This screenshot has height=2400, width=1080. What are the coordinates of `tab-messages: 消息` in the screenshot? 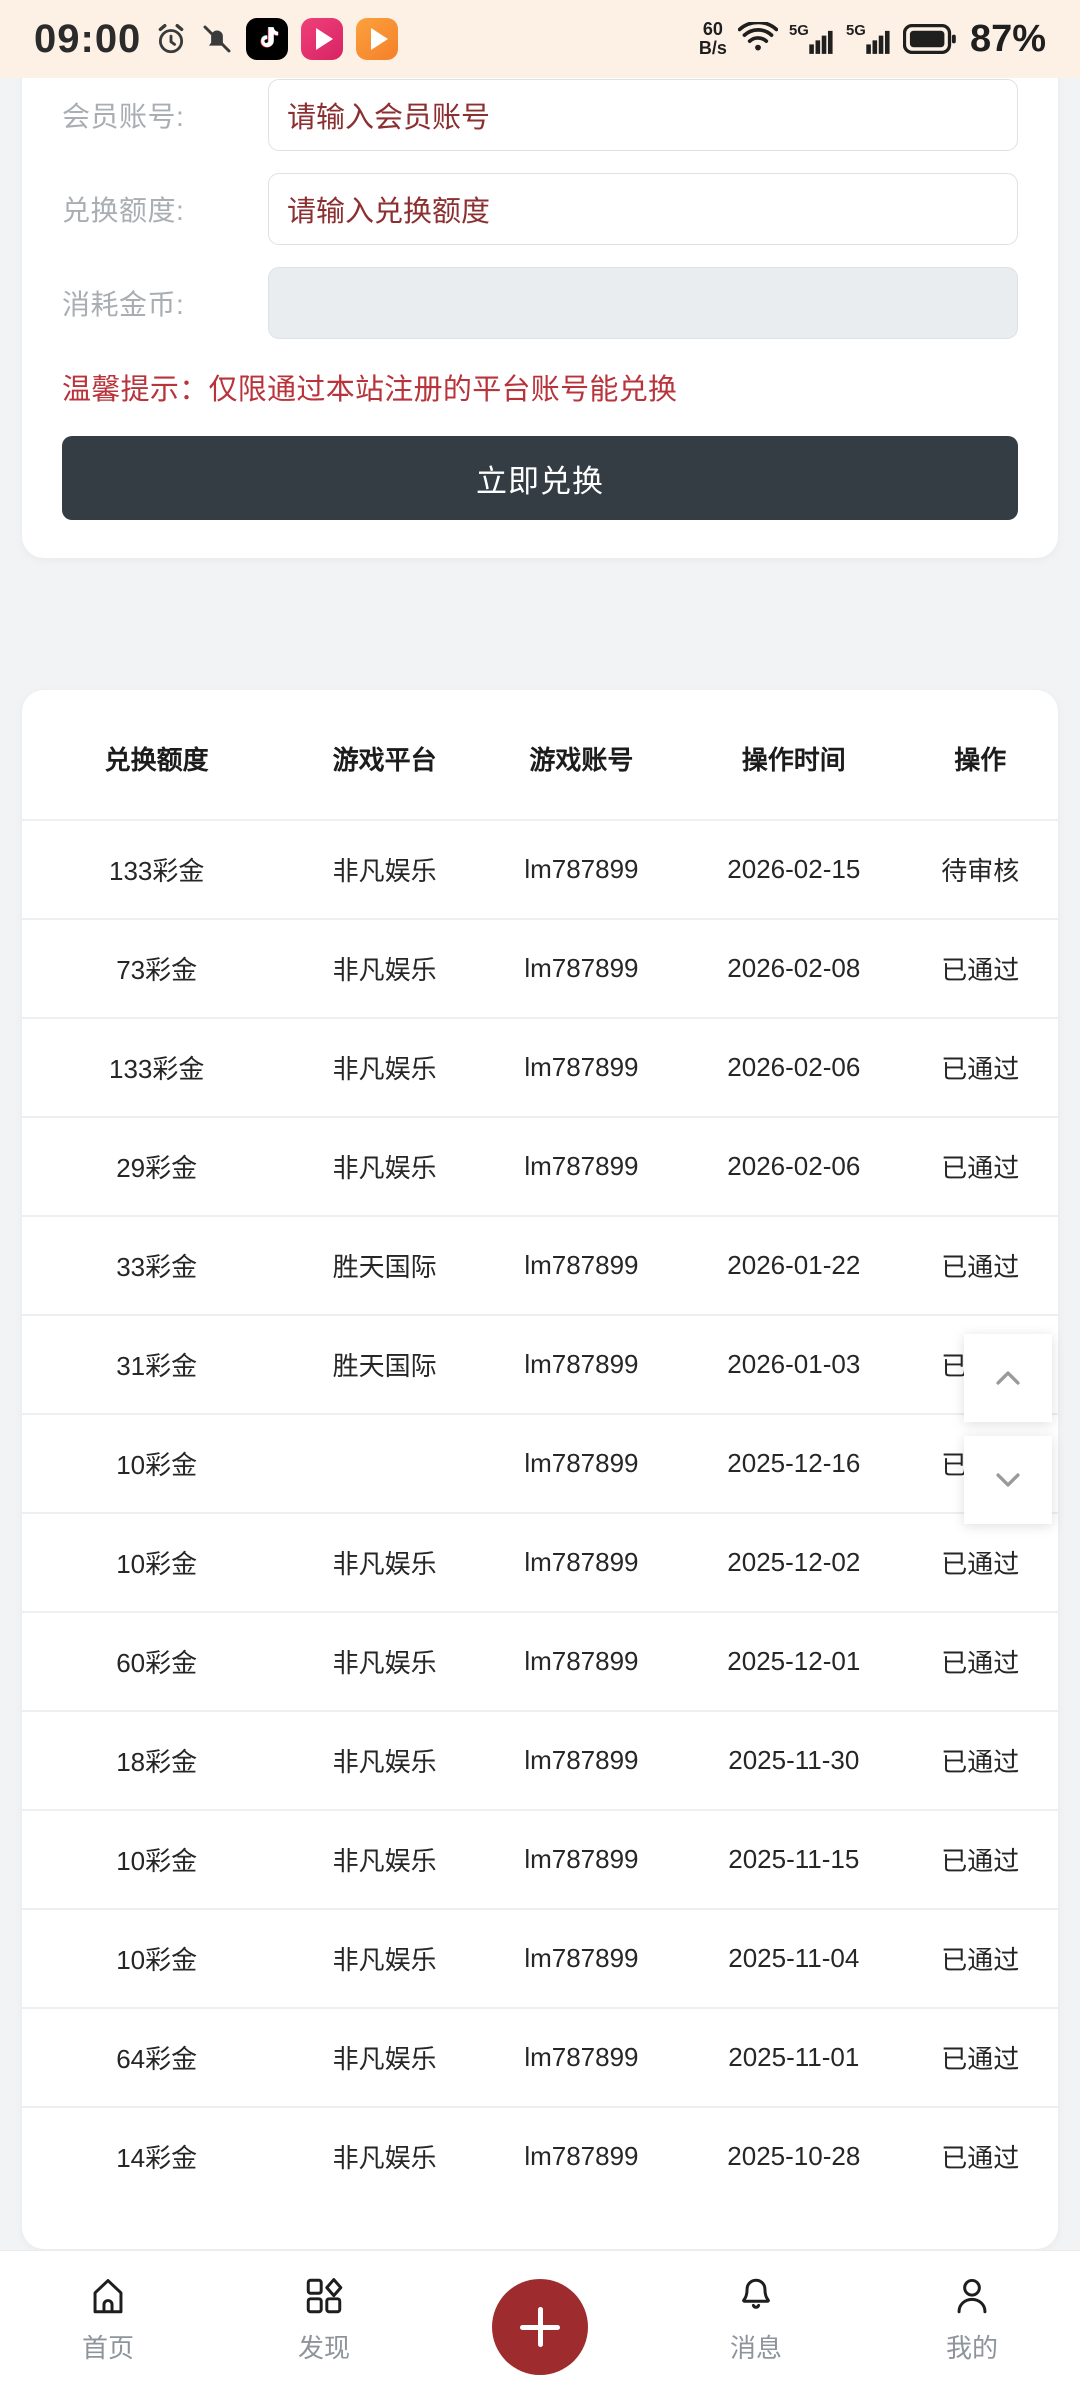 It's located at (756, 2308).